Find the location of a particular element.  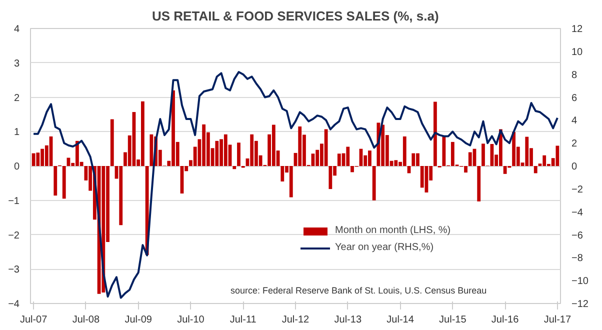

y2-tick-label: −12 is located at coordinates (580, 304).